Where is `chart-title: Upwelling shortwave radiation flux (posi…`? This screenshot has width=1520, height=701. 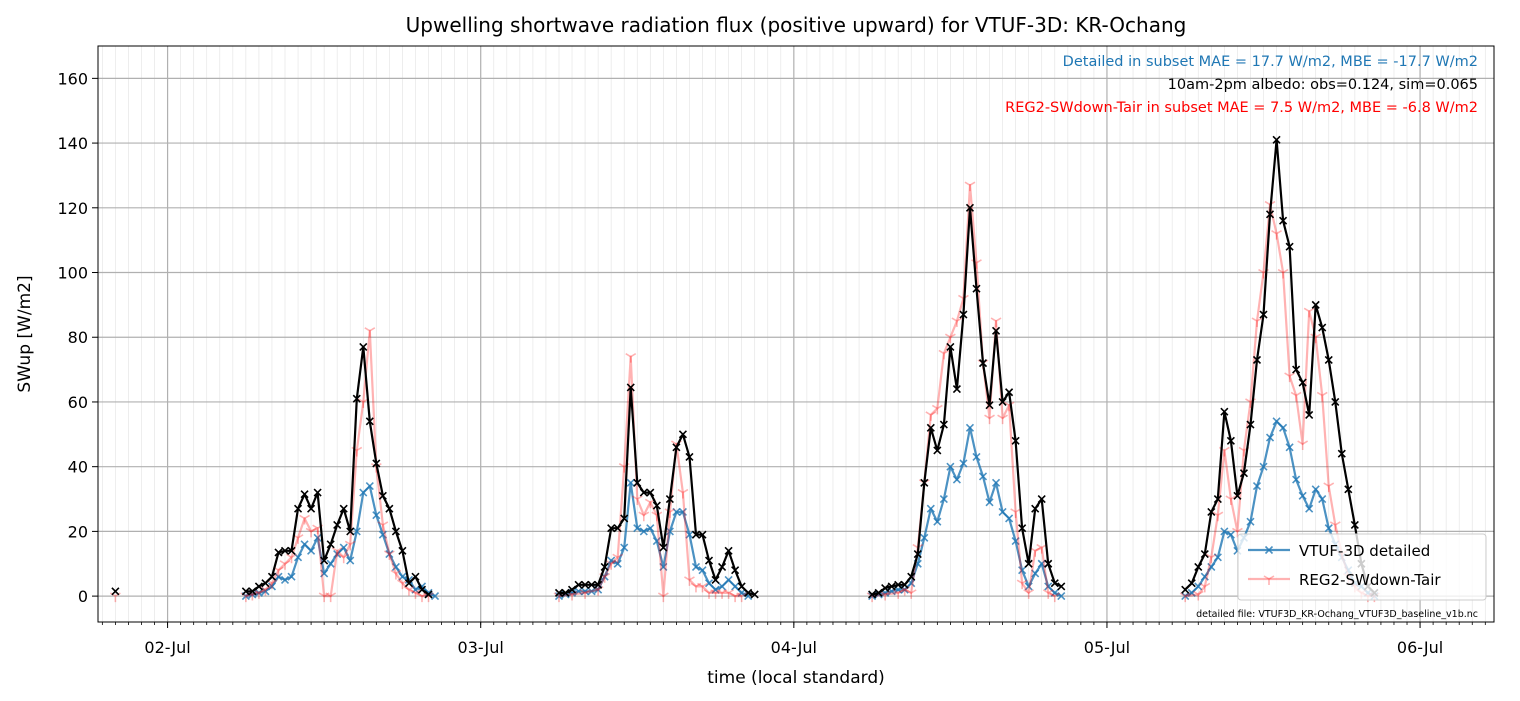
chart-title: Upwelling shortwave radiation flux (posi… is located at coordinates (796, 25).